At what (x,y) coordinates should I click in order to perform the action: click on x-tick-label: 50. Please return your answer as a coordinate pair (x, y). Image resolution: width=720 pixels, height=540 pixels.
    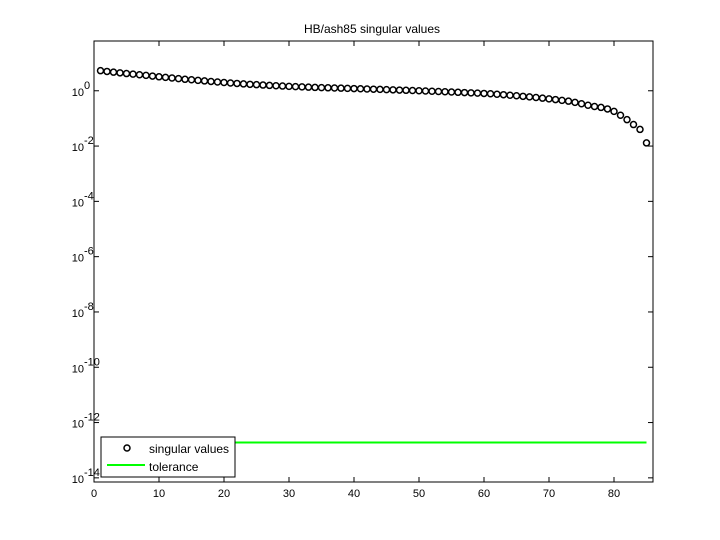
    Looking at the image, I should click on (419, 494).